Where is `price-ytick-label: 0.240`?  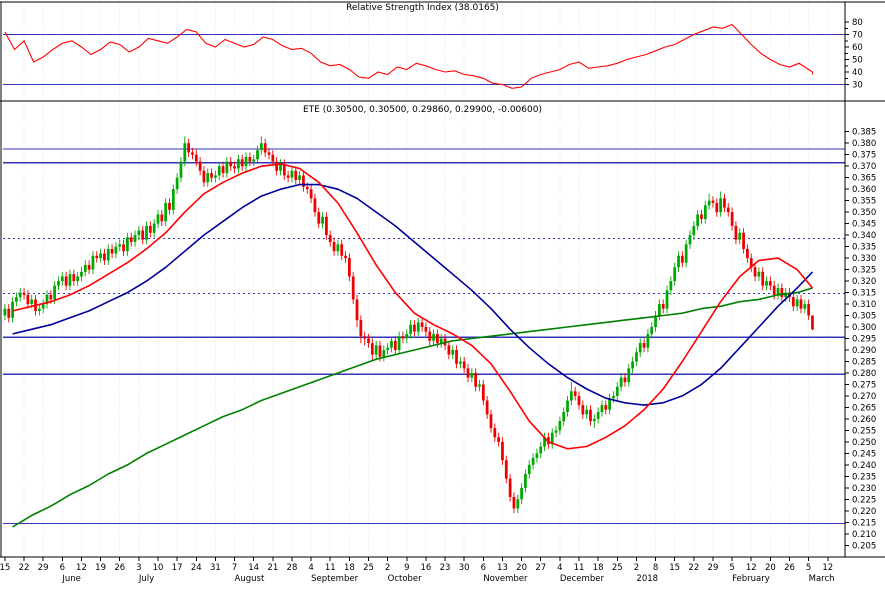 price-ytick-label: 0.240 is located at coordinates (864, 466).